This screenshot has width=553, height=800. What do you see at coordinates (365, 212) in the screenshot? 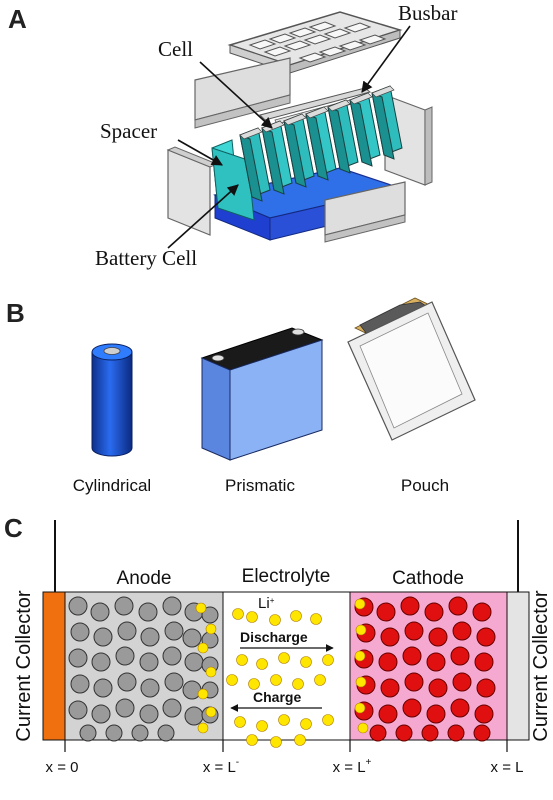
I see `front-side-plate` at bounding box center [365, 212].